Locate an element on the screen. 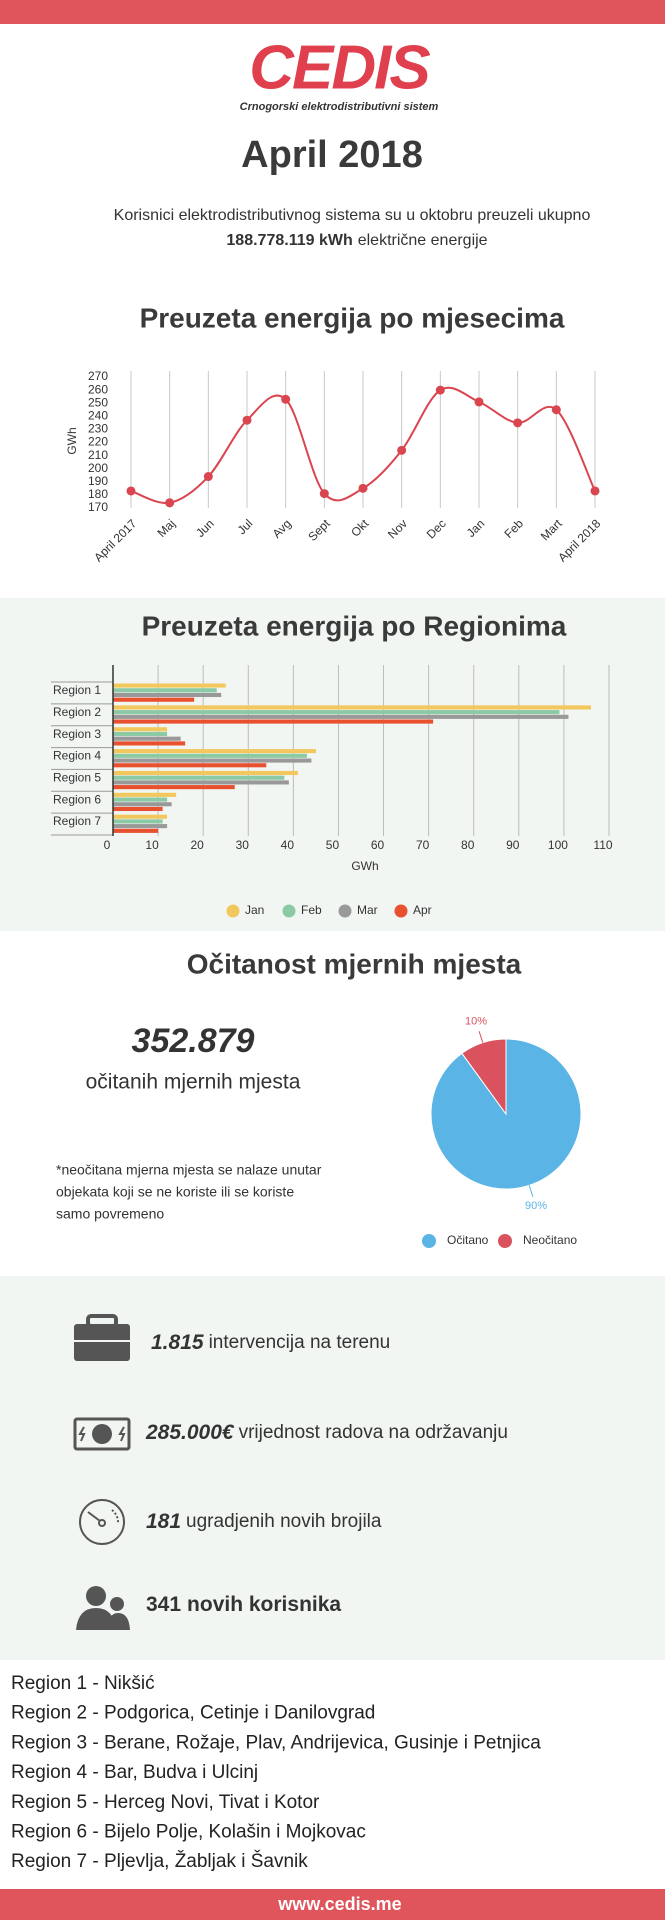 Image resolution: width=665 pixels, height=1920 pixels. x-tick-label: April 2017 is located at coordinates (115, 540).